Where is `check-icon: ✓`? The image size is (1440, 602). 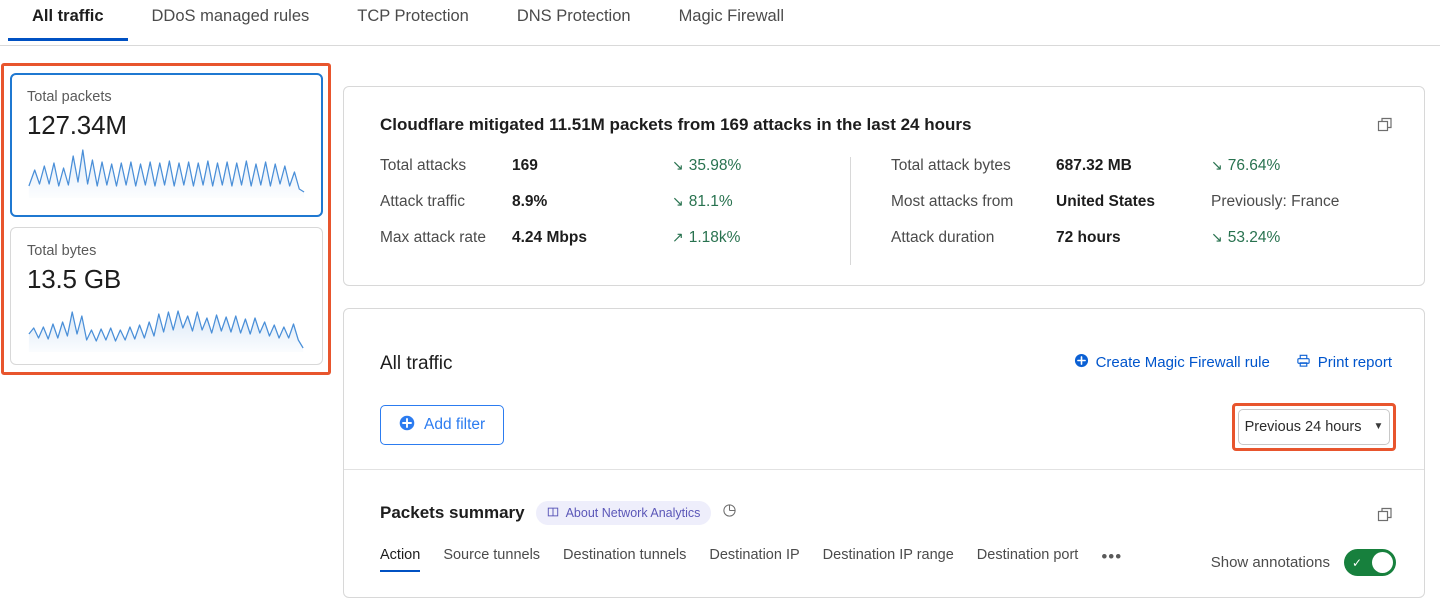
check-icon: ✓ is located at coordinates (1357, 562).